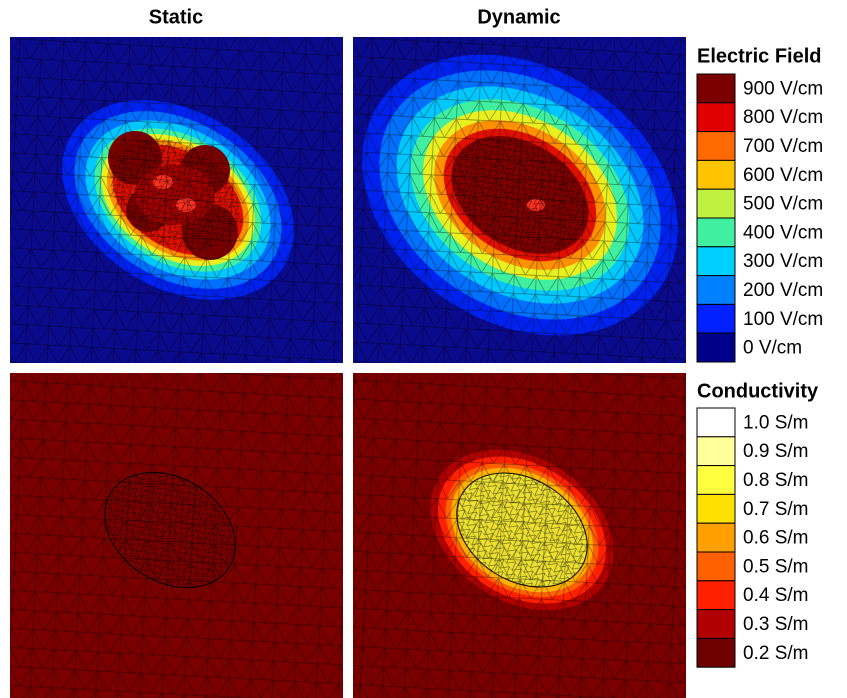 This screenshot has width=847, height=698. I want to click on legend-label: 0.7 S/m, so click(775, 509).